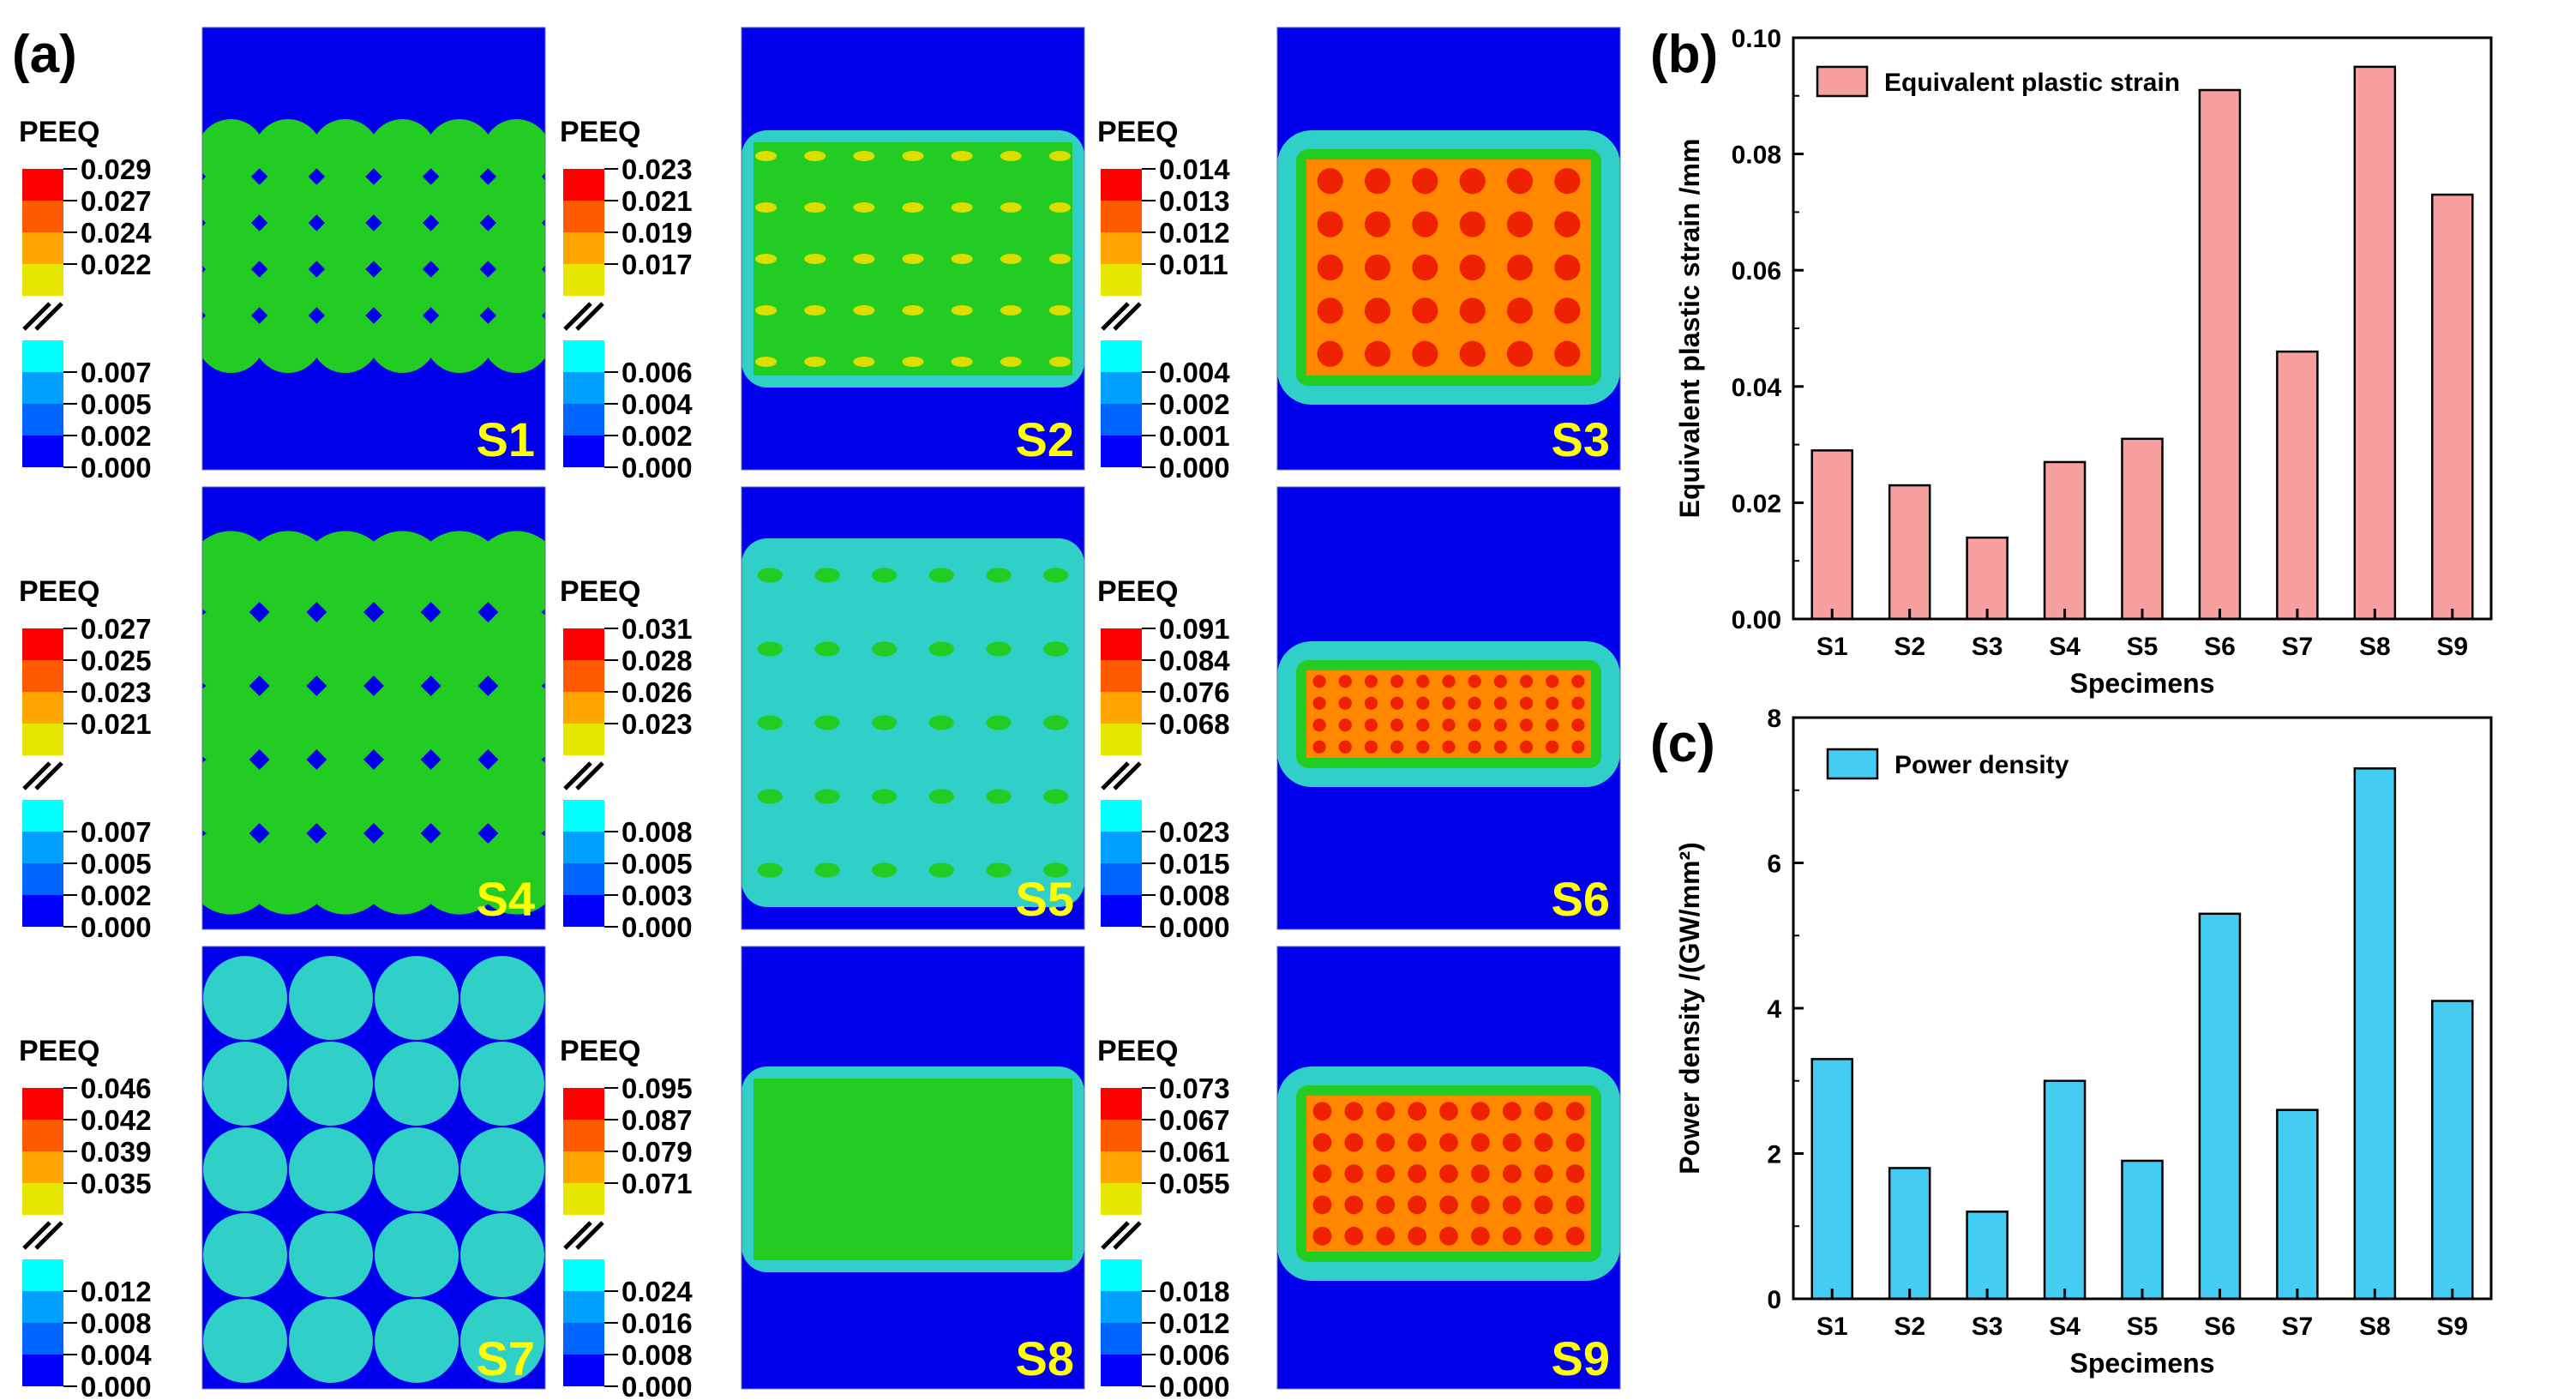 This screenshot has height=1400, width=2576. What do you see at coordinates (2452, 647) in the screenshot?
I see `x-tick-label: S9` at bounding box center [2452, 647].